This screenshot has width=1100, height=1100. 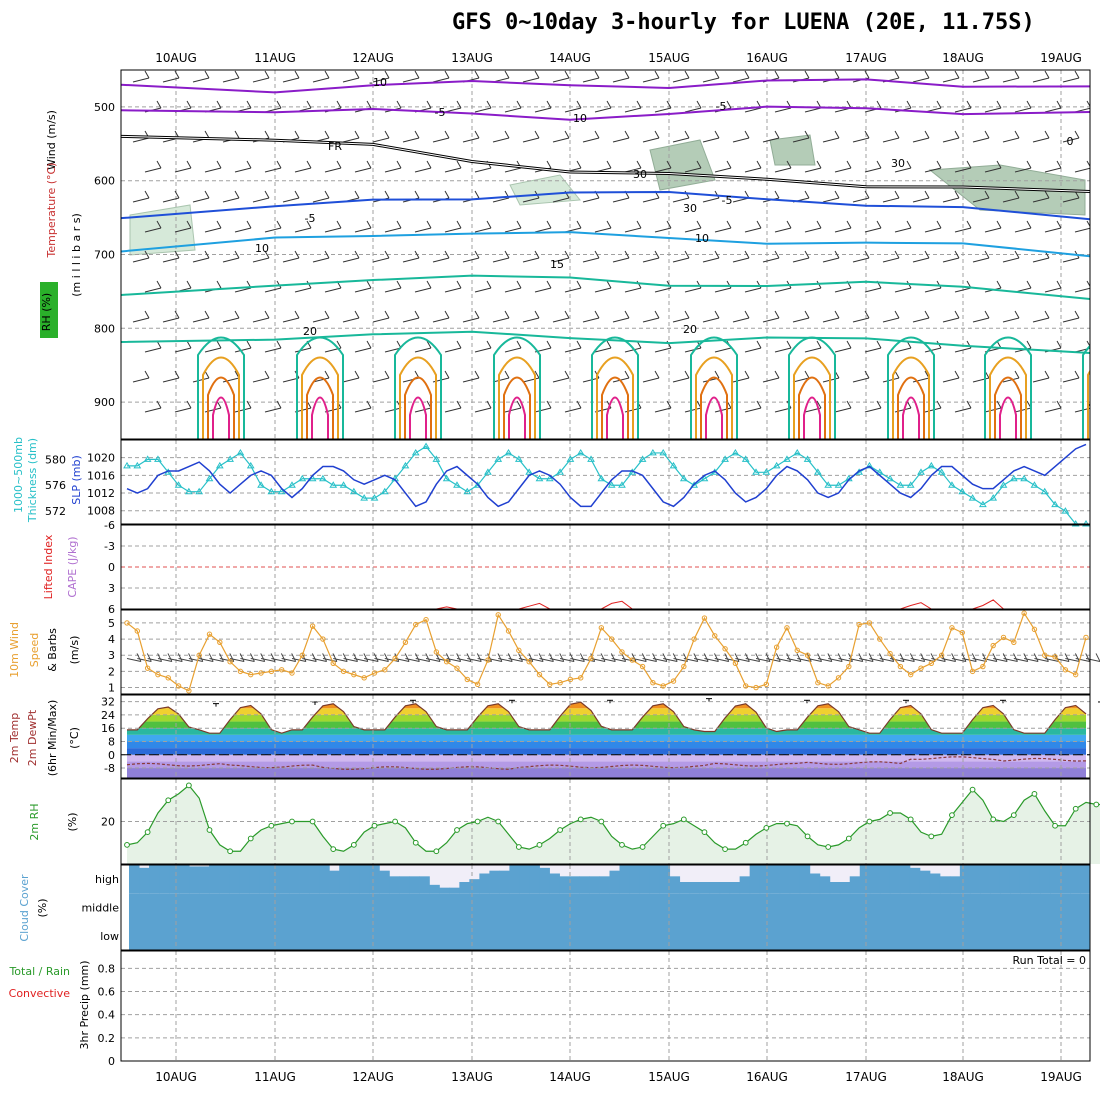 What do you see at coordinates (702, 238) in the screenshot?
I see `contour-label: 10` at bounding box center [702, 238].